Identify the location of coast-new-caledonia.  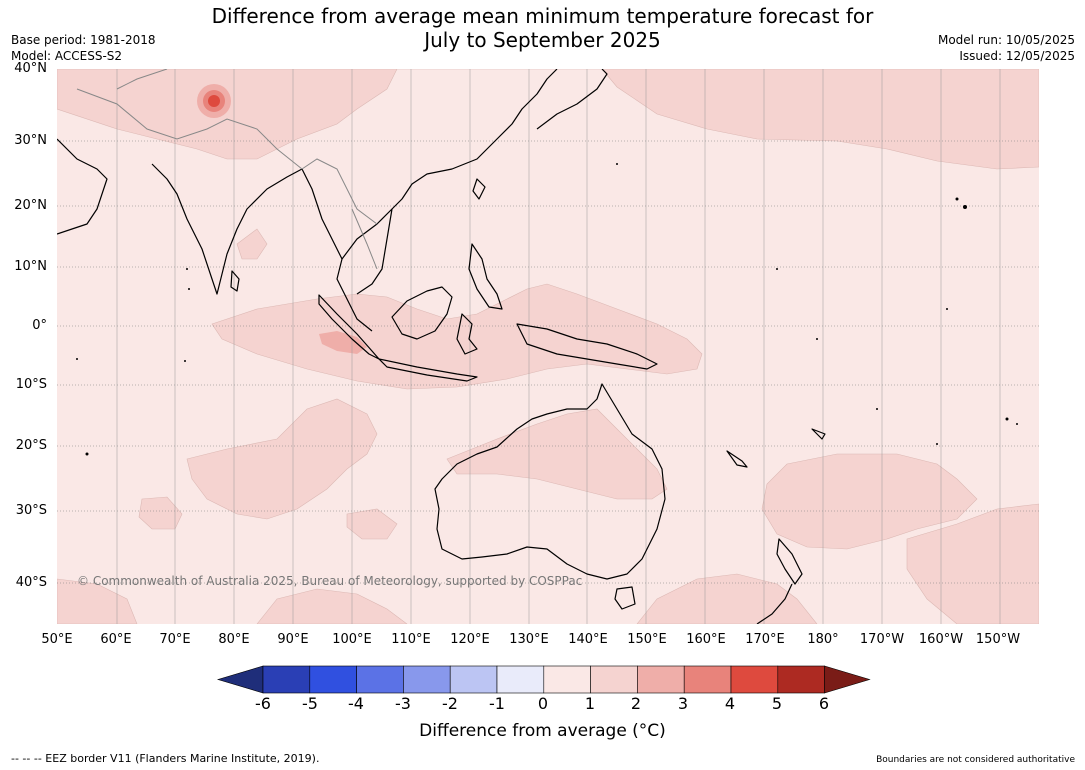
(737, 459).